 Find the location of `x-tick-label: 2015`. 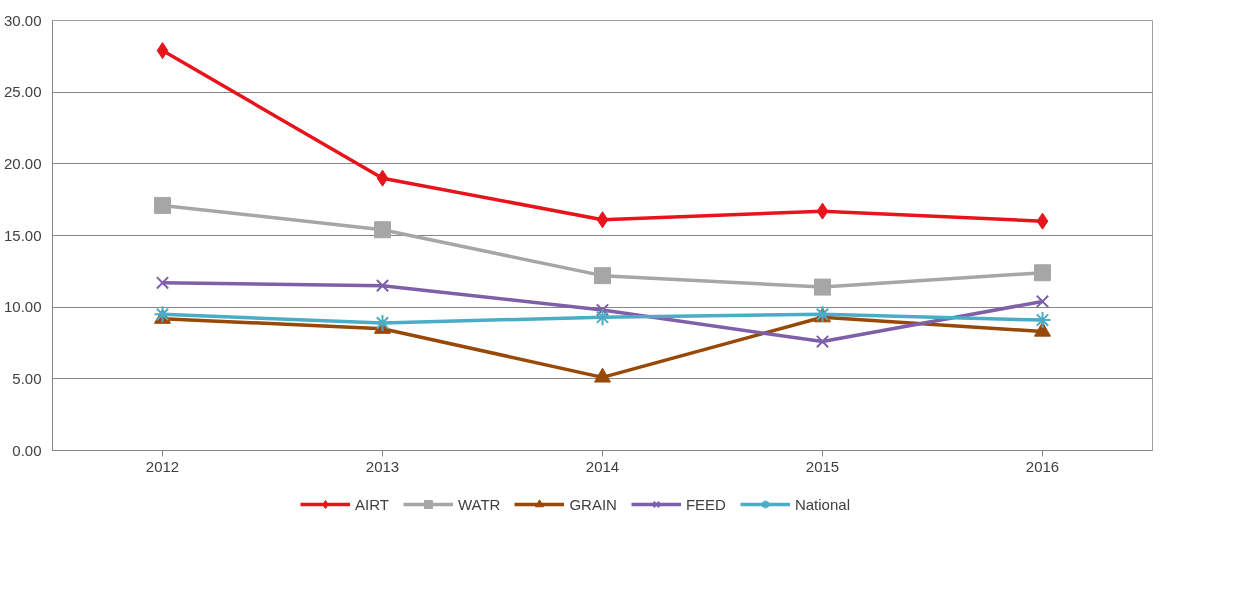

x-tick-label: 2015 is located at coordinates (822, 466).